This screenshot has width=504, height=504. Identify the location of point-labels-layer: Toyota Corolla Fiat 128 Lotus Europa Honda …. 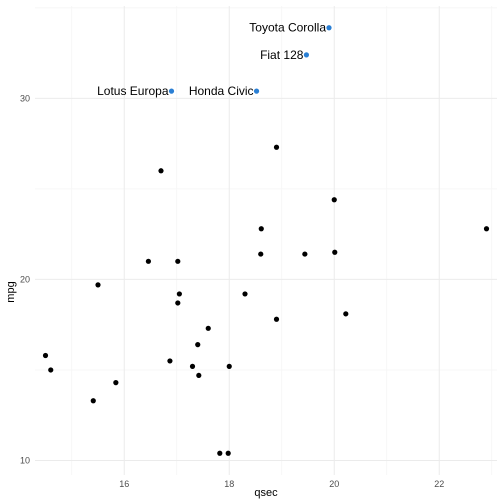
(211, 59).